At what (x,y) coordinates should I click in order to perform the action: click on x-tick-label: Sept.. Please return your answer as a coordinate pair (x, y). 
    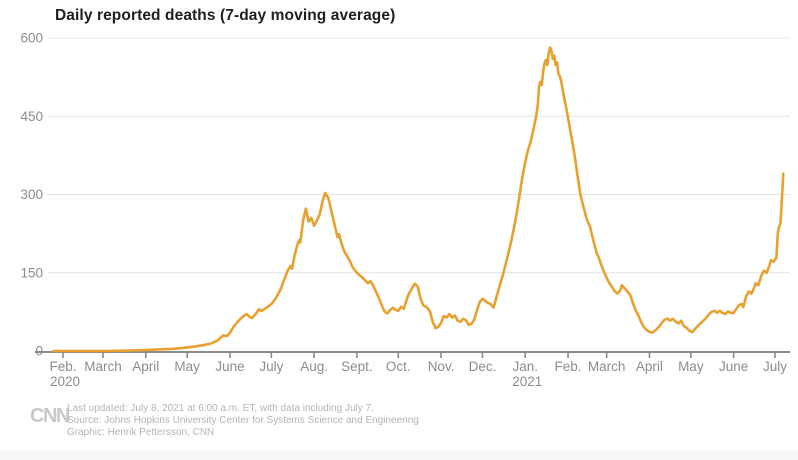
    Looking at the image, I should click on (357, 366).